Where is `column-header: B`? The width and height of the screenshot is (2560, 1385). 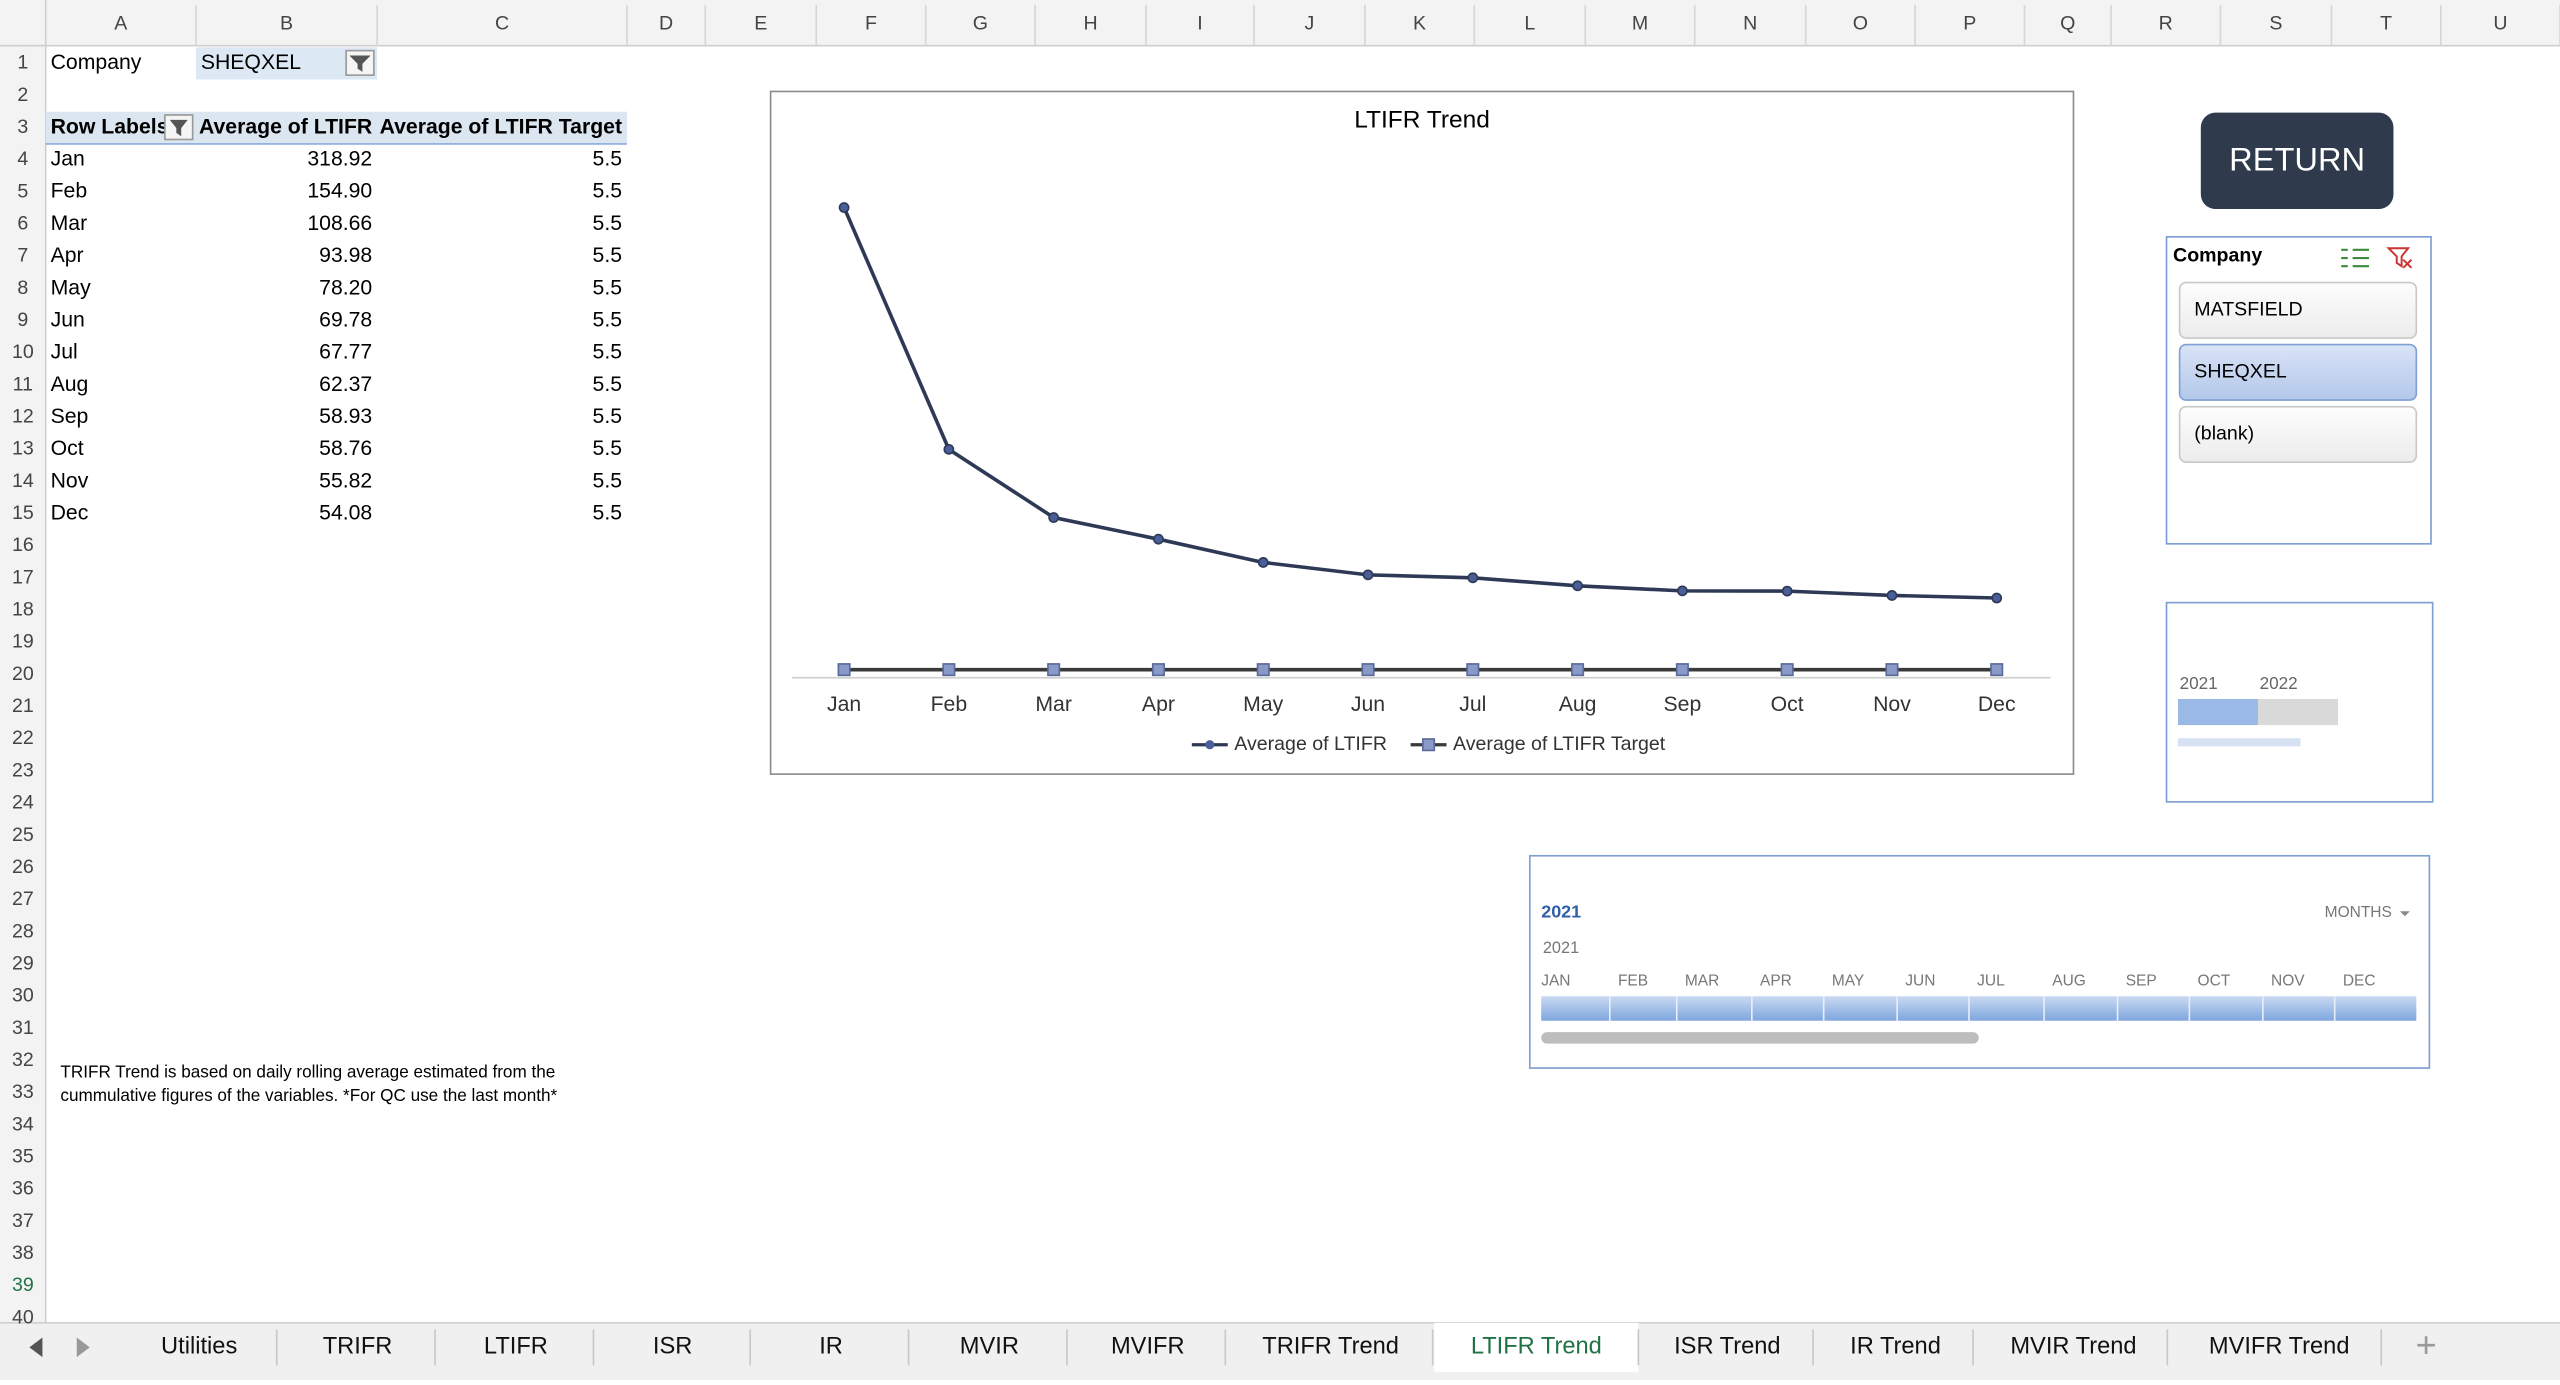
column-header: B is located at coordinates (286, 24).